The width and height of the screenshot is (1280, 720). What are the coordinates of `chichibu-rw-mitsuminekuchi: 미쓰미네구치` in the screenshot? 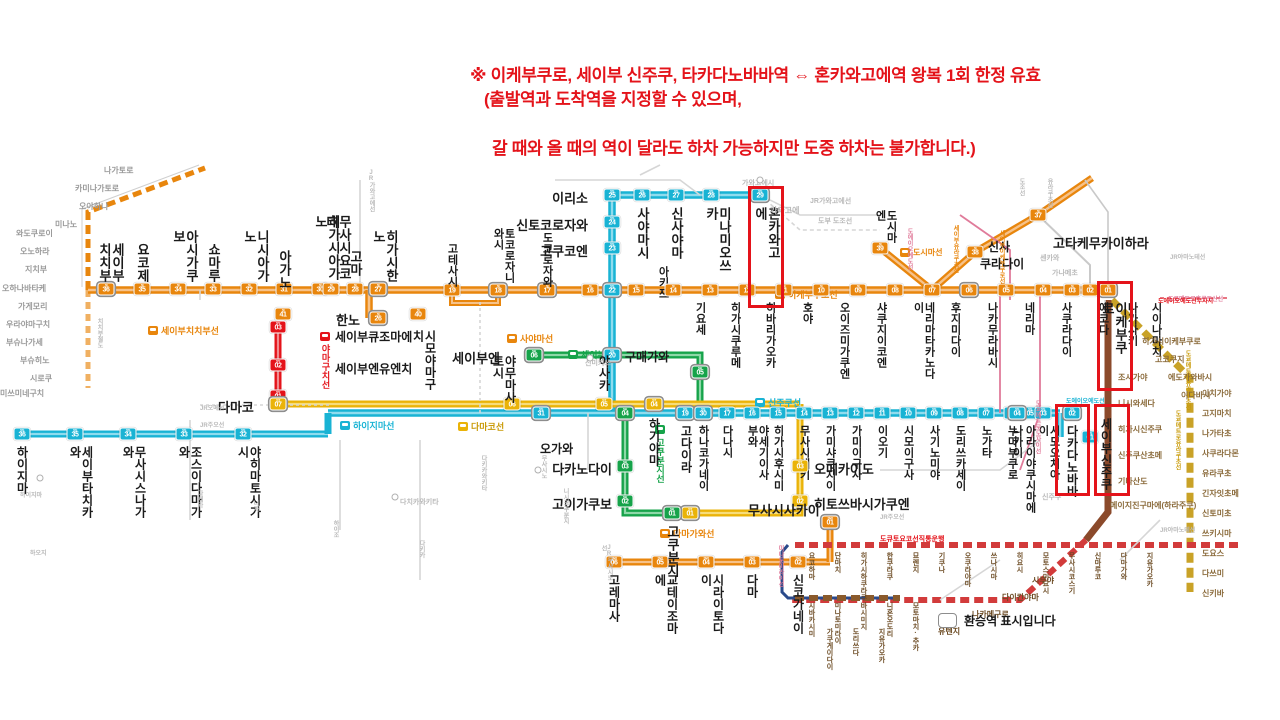 It's located at (22, 393).